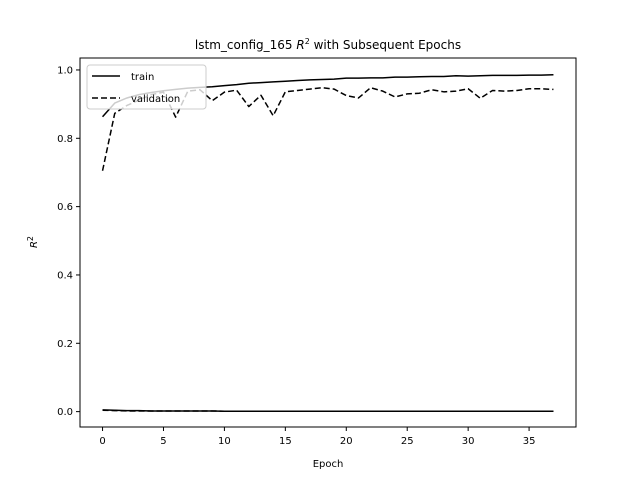  I want to click on x-tick-label: 25, so click(407, 441).